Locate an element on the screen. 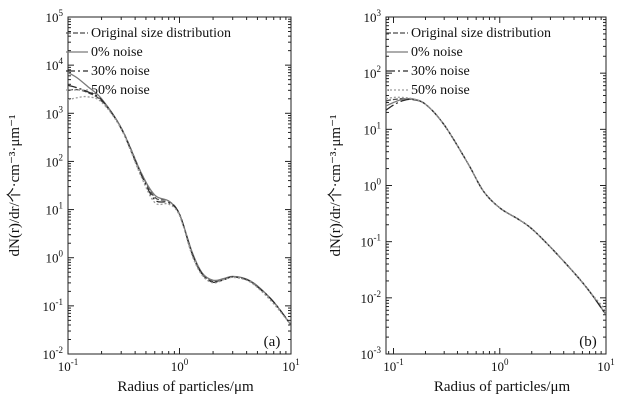 The image size is (624, 399). y-tick-label: 10⁵ is located at coordinates (55, 16).